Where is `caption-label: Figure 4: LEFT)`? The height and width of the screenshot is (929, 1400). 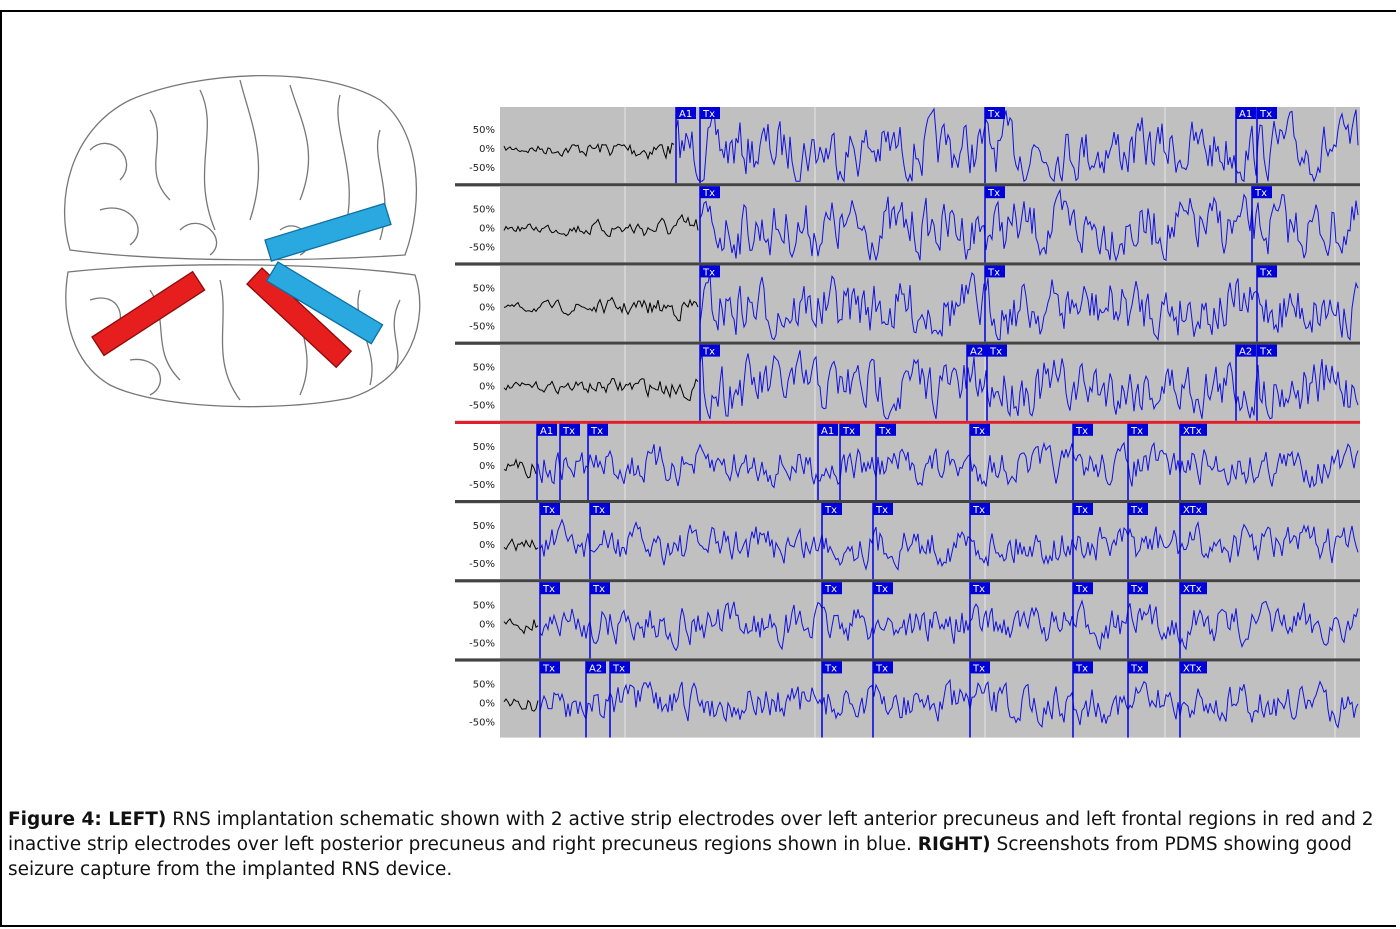
caption-label: Figure 4: LEFT) is located at coordinates (87, 819).